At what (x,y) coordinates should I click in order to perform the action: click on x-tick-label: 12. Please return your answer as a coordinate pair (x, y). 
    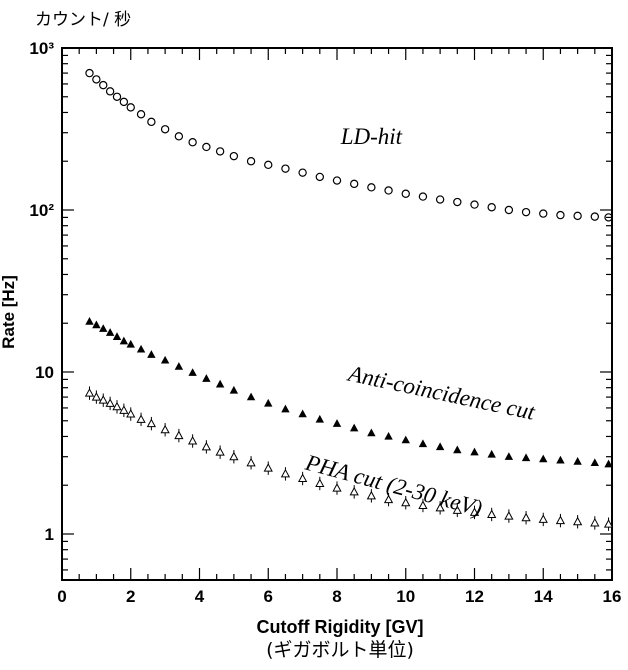
    Looking at the image, I should click on (474, 596).